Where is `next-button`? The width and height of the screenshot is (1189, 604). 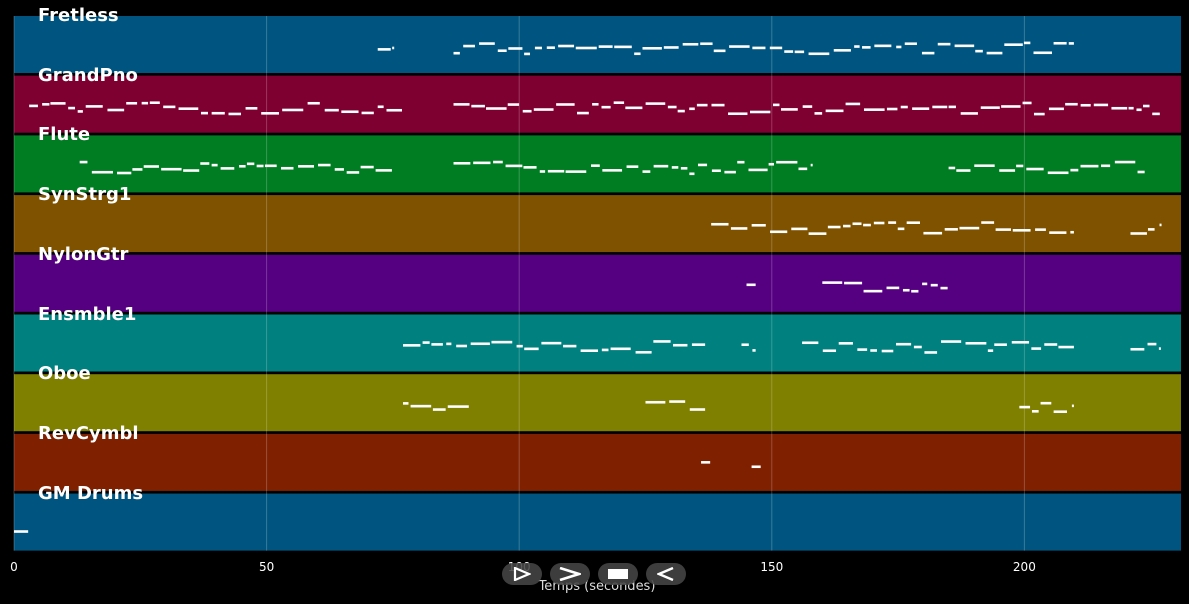 next-button is located at coordinates (570, 574).